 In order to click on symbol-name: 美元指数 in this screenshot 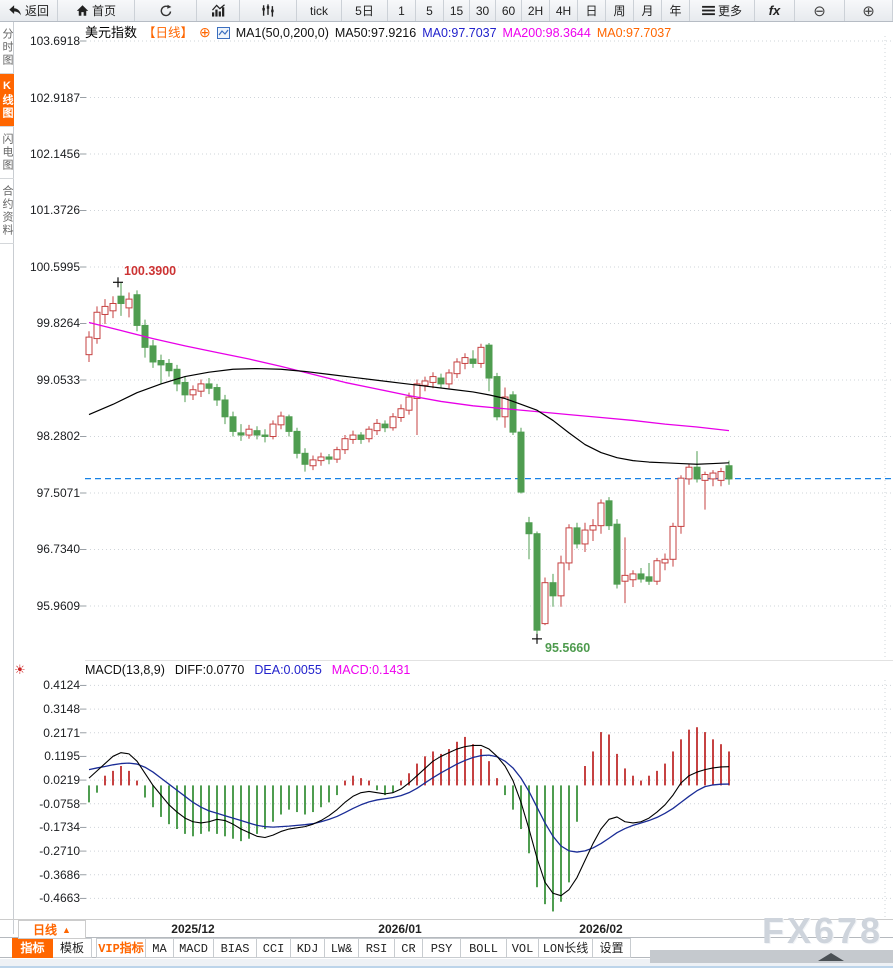, I will do `click(111, 32)`.